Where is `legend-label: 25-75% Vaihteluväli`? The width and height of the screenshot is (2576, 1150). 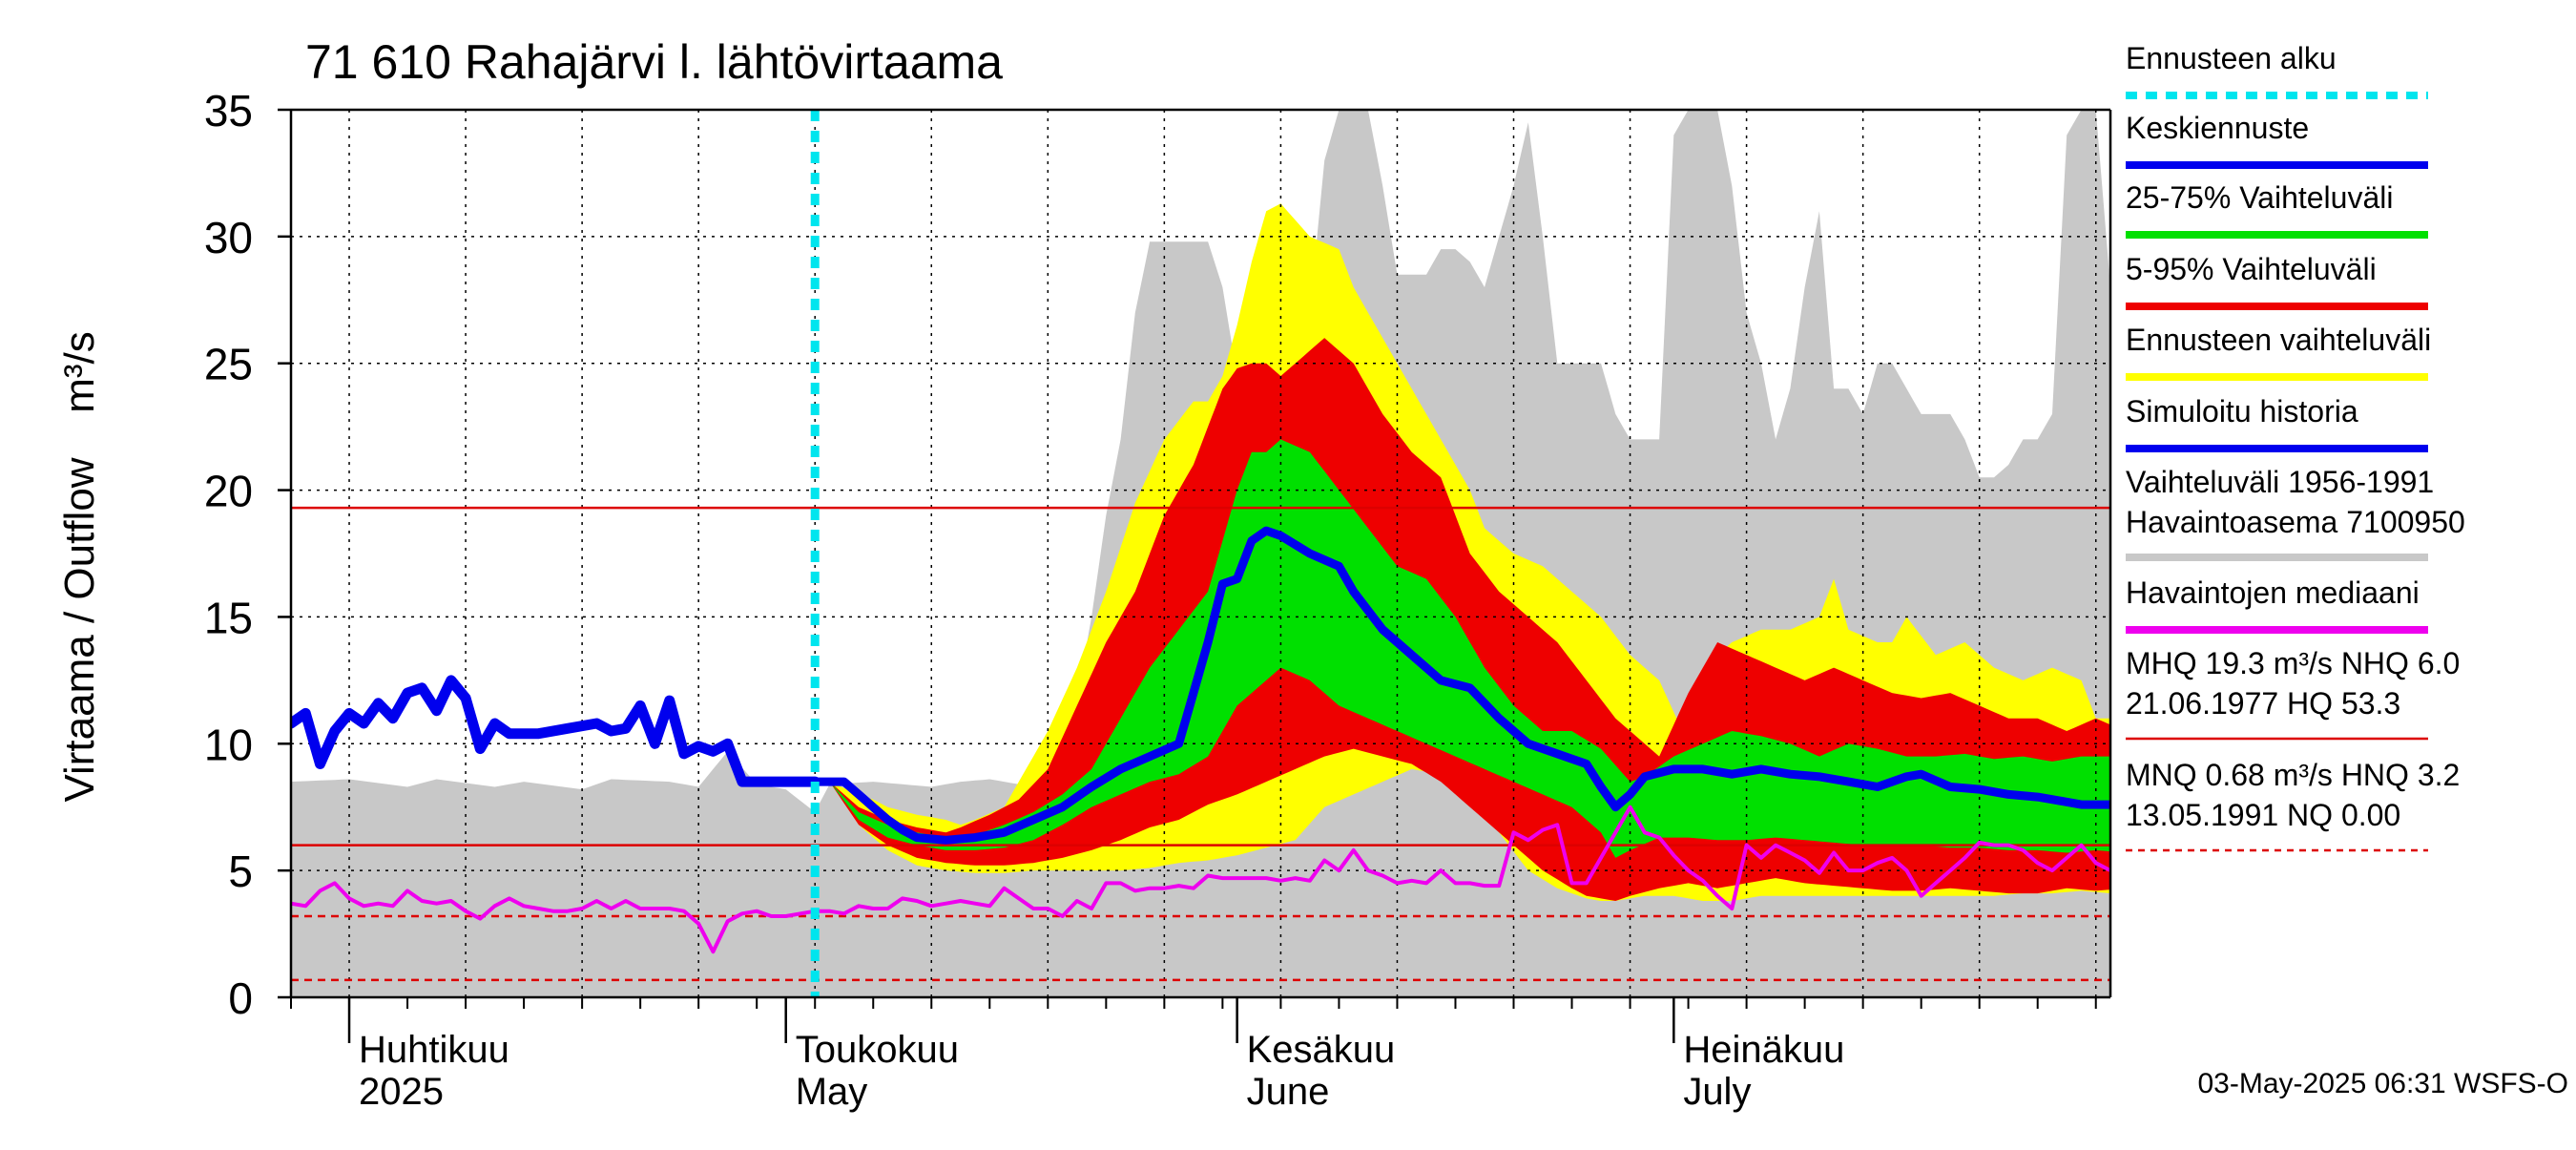 legend-label: 25-75% Vaihteluväli is located at coordinates (2259, 197).